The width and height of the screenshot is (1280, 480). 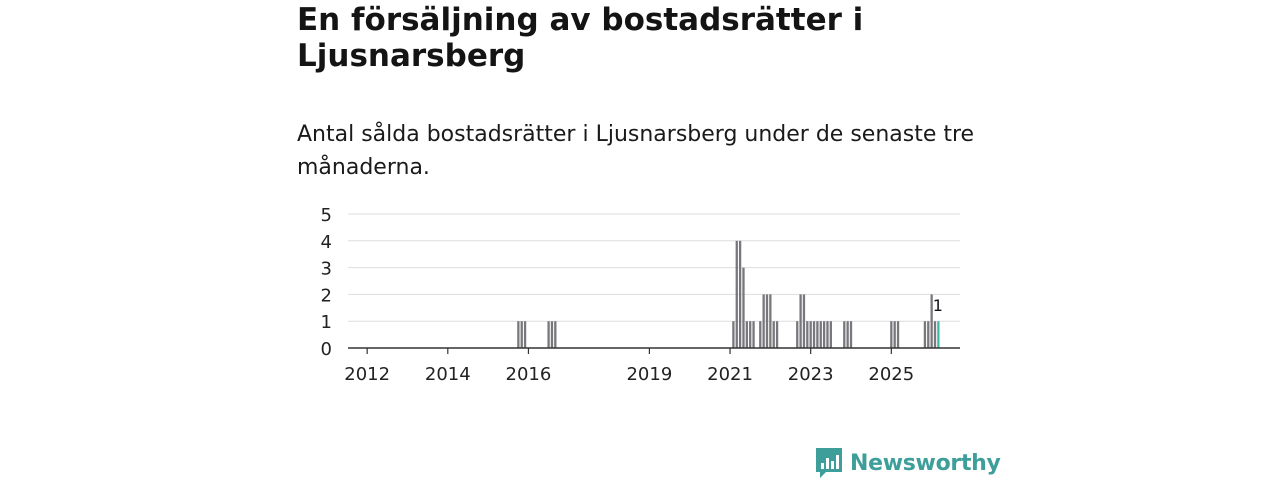 I want to click on highlight-data-label: 1, so click(x=938, y=305).